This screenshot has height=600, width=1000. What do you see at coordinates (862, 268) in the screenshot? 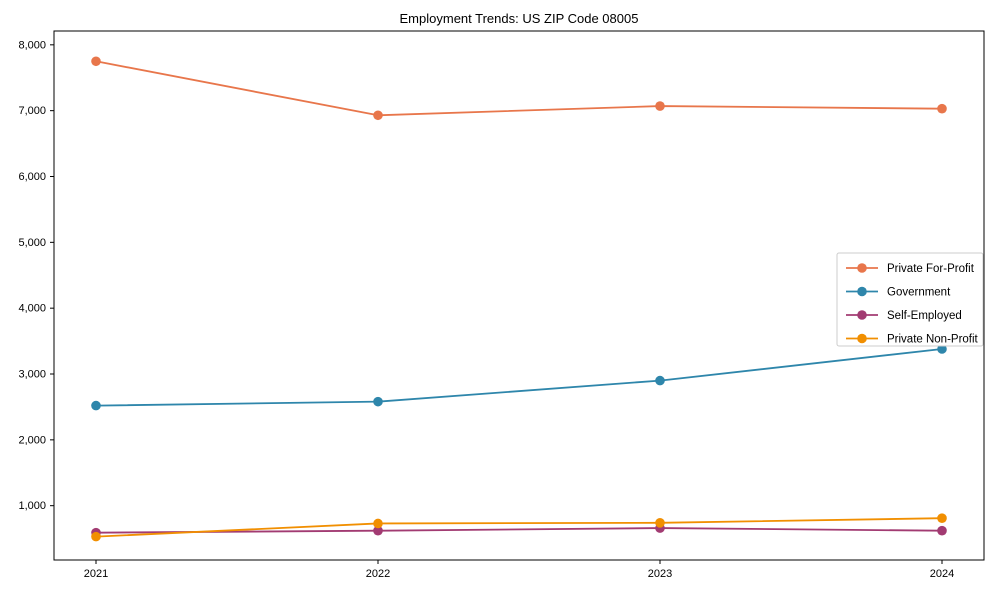
I see `legend-marker-private-for-profit` at bounding box center [862, 268].